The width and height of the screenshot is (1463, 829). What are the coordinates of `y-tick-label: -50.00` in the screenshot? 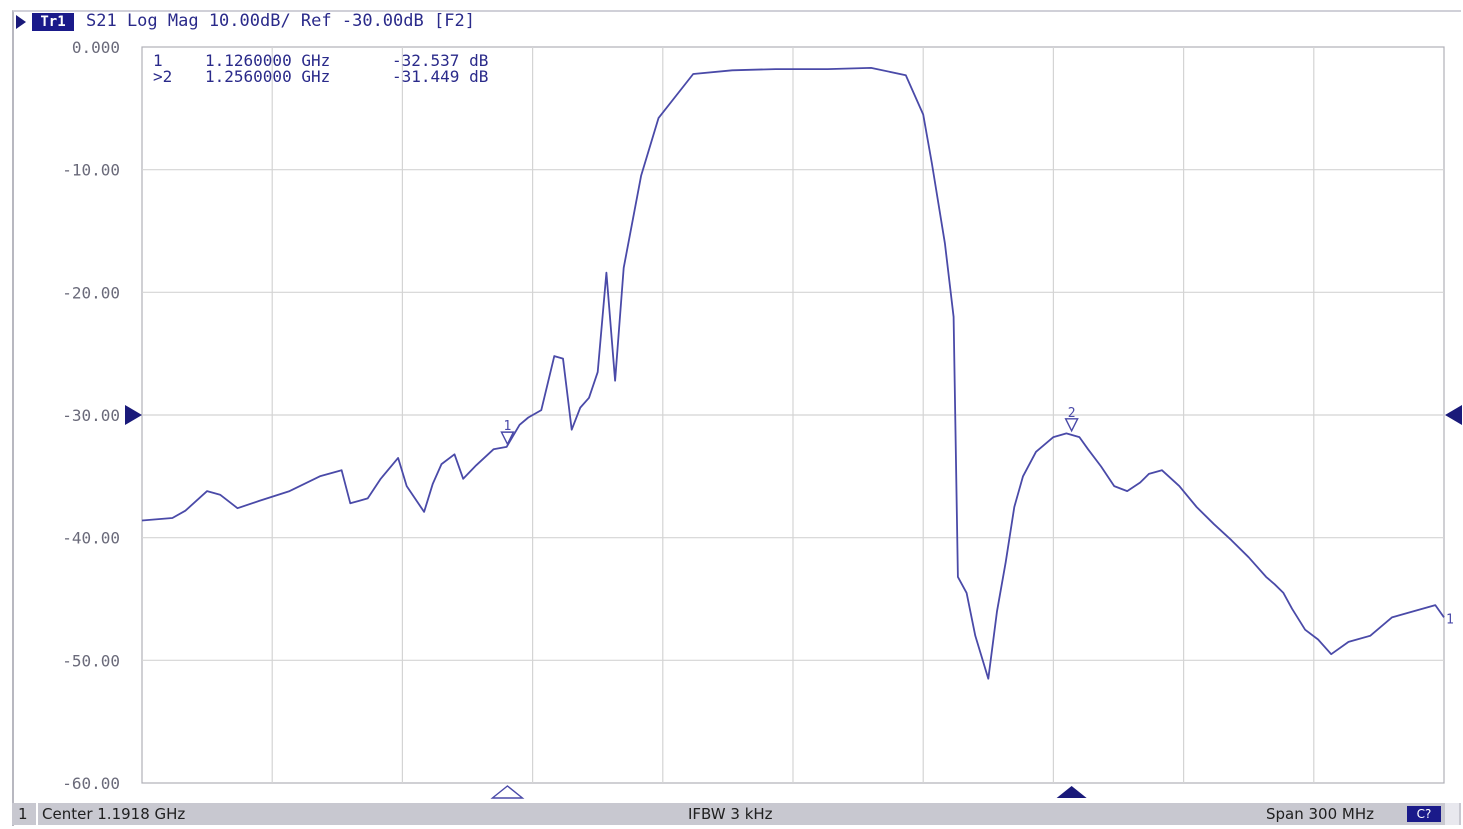 It's located at (91, 660).